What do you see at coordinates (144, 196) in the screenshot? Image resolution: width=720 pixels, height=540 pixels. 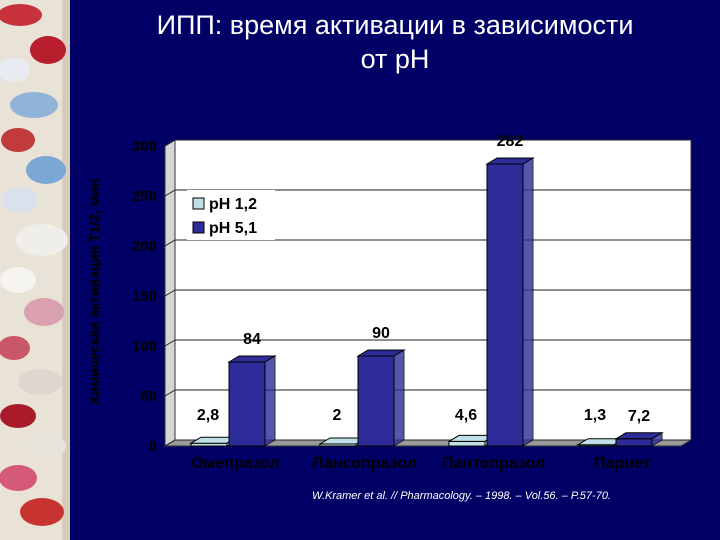 I see `y-tick-label: 250` at bounding box center [144, 196].